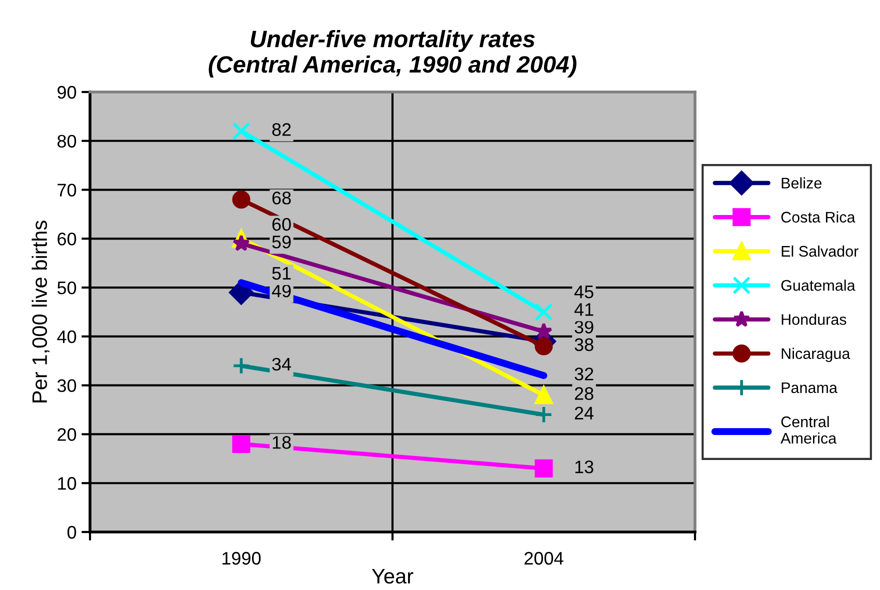 This screenshot has height=590, width=880. Describe the element at coordinates (584, 393) in the screenshot. I see `data-label: 28` at that location.